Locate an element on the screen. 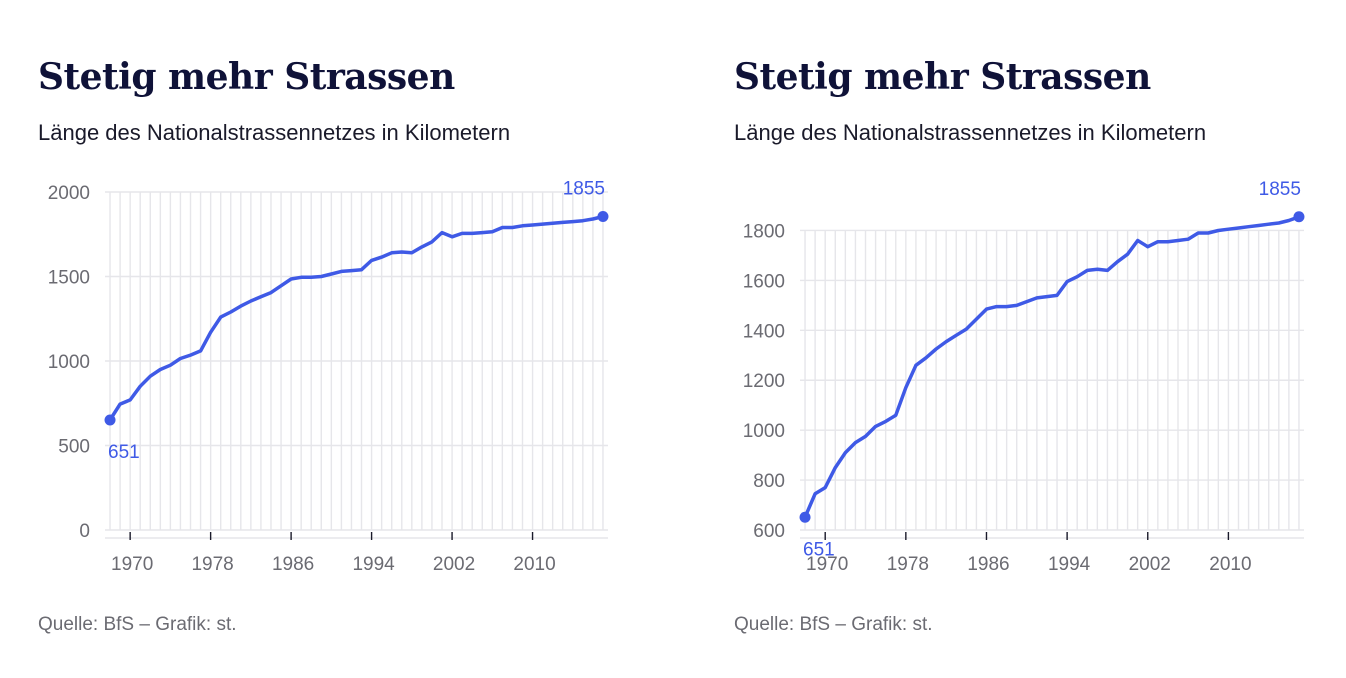 The width and height of the screenshot is (1346, 678). y-tick-label: 500 is located at coordinates (74, 447).